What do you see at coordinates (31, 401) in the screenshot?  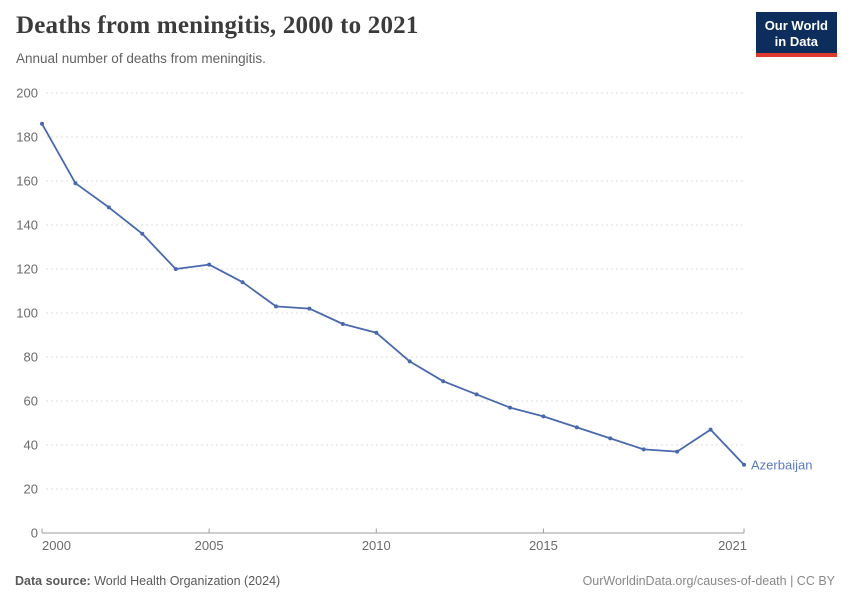 I see `y-axis-label: 60` at bounding box center [31, 401].